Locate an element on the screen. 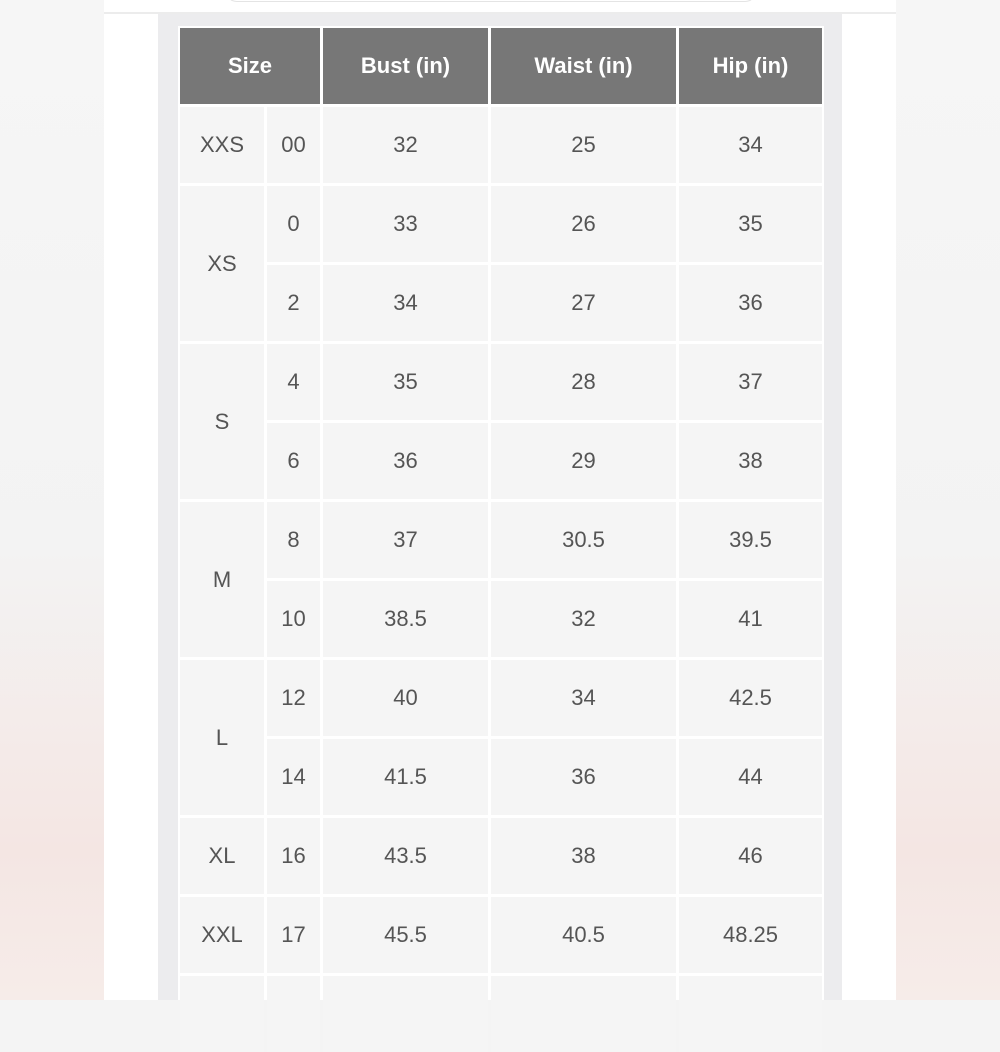  size-number-cell: 12 is located at coordinates (293, 698).